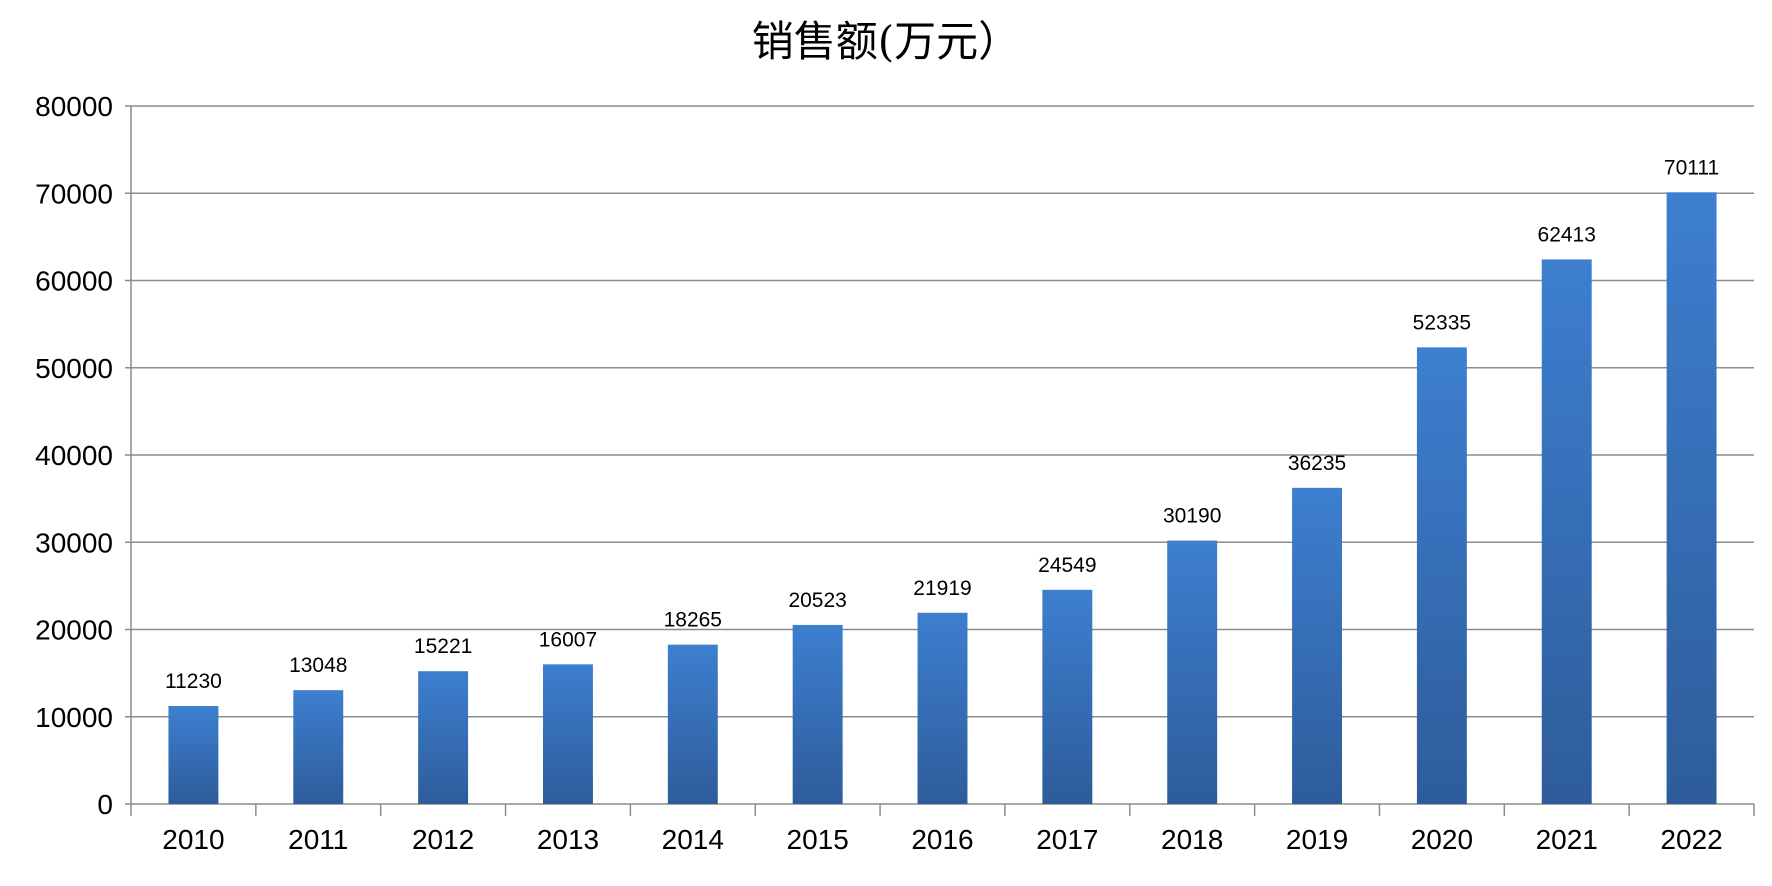  I want to click on data-label-2013: 16007, so click(568, 639).